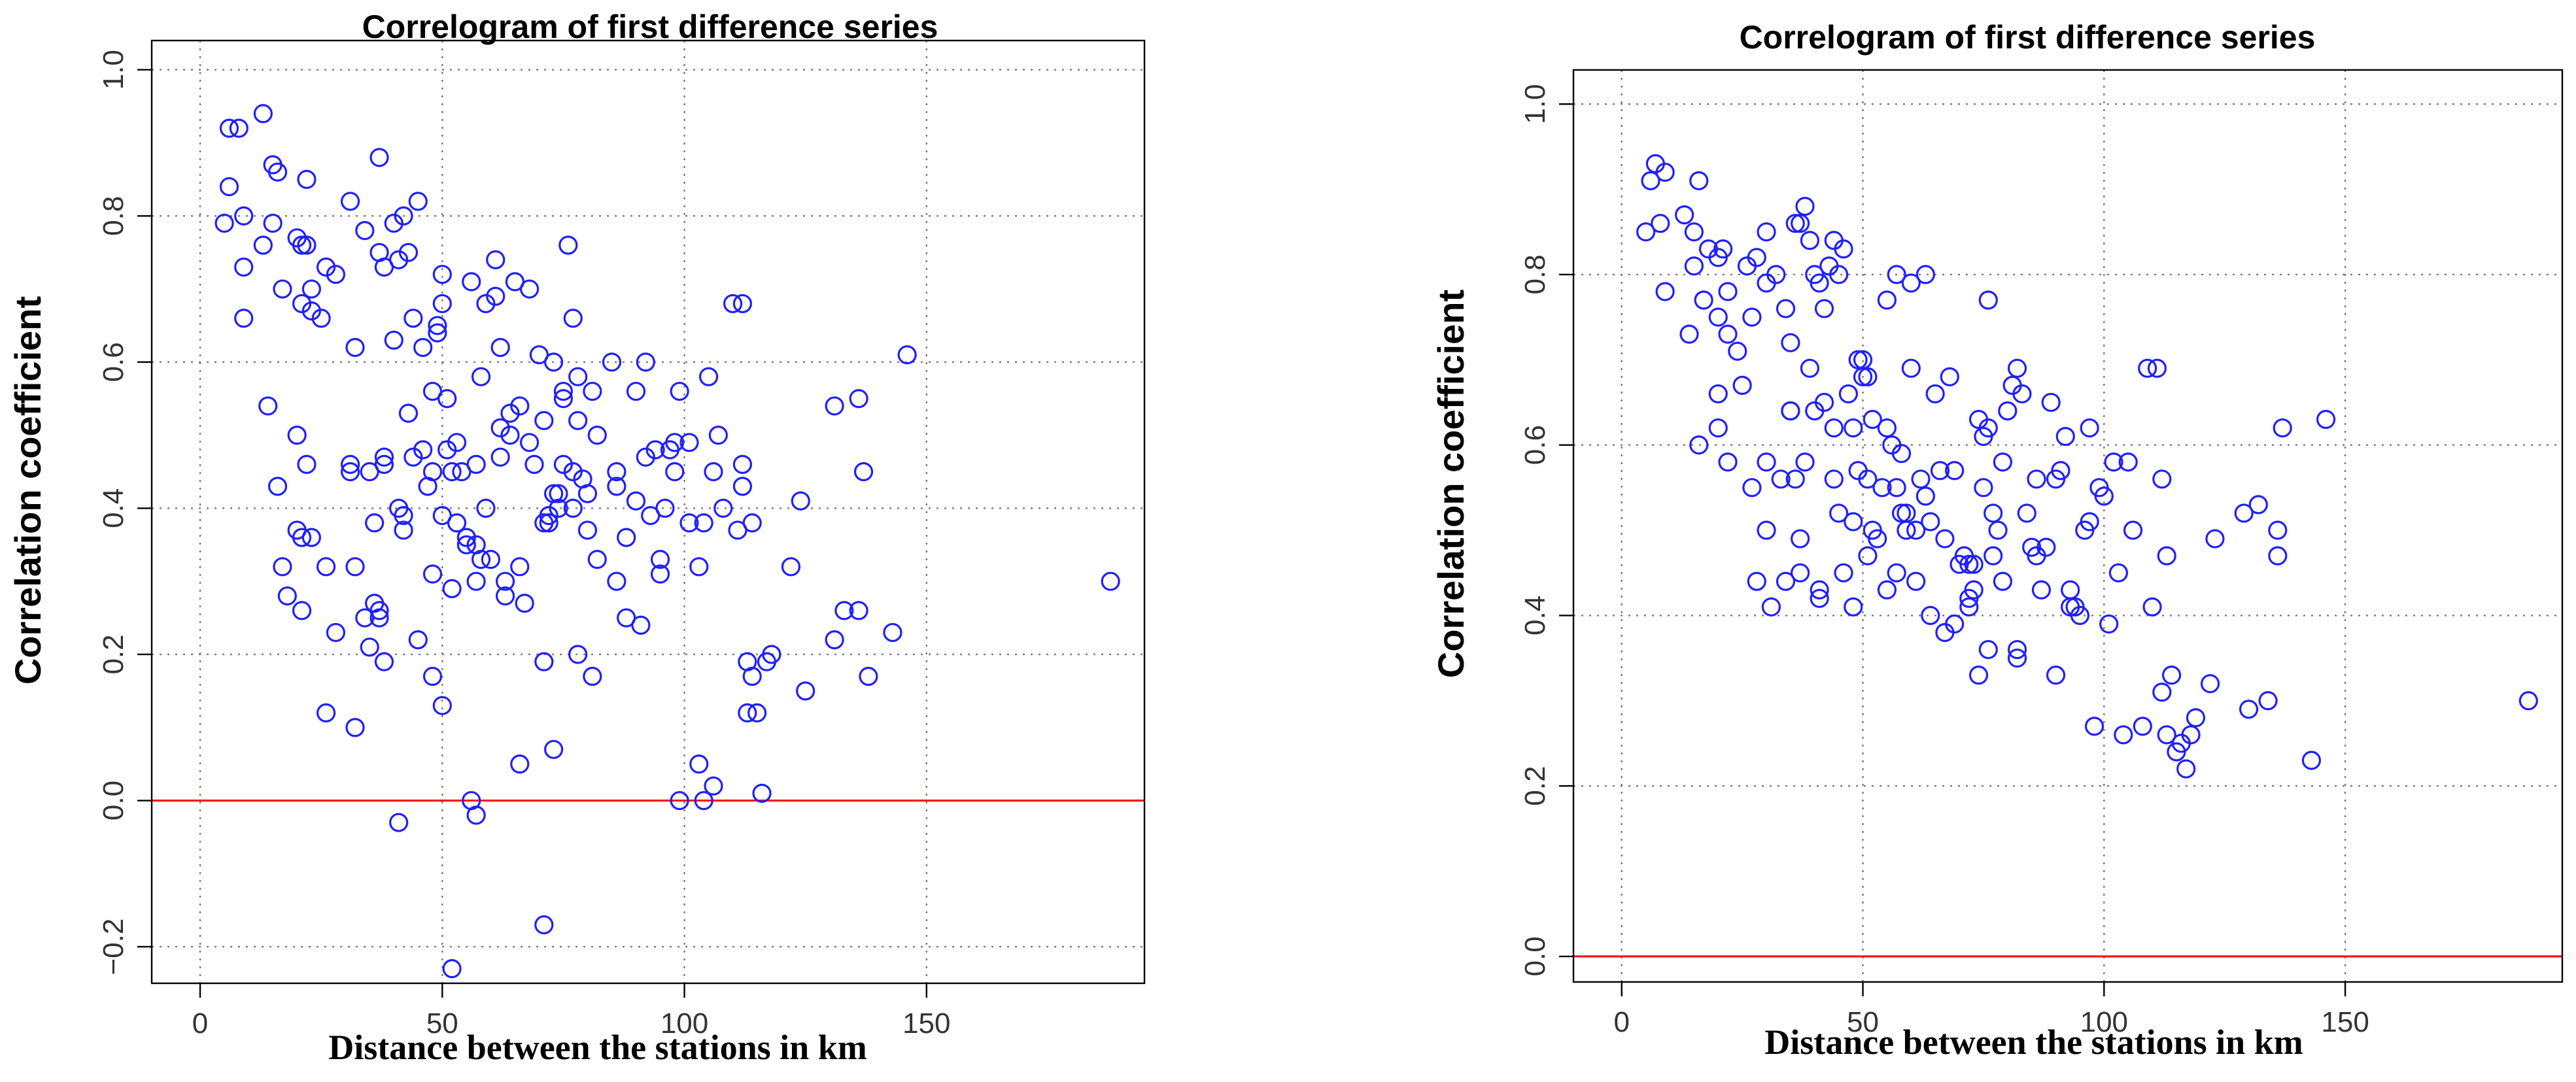  I want to click on x-tick-label: 0, so click(1622, 1022).